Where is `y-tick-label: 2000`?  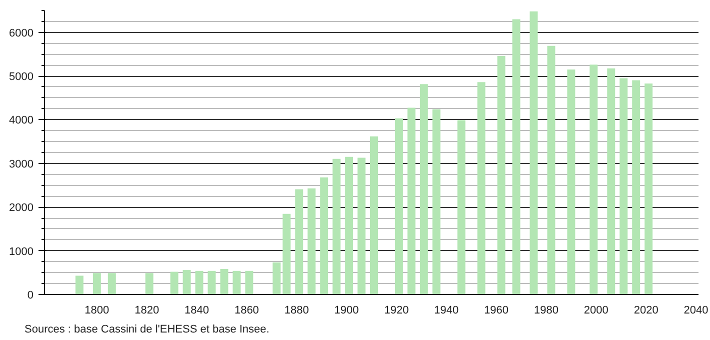 y-tick-label: 2000 is located at coordinates (21, 208).